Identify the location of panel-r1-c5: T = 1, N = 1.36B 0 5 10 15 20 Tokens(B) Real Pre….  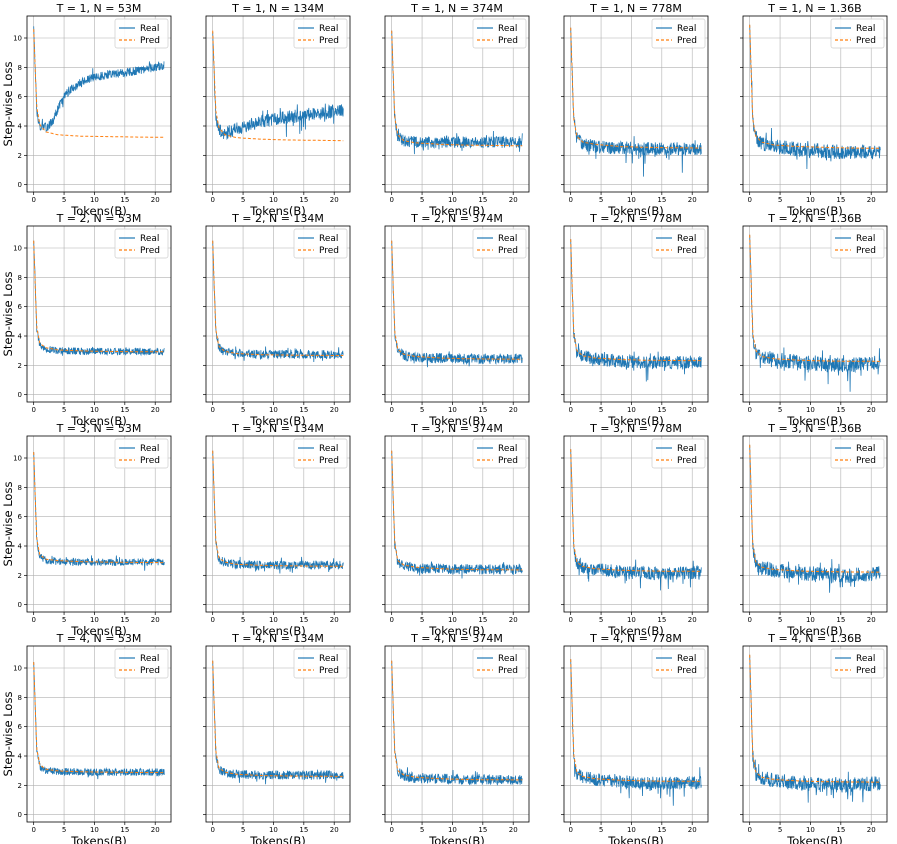
(814, 110).